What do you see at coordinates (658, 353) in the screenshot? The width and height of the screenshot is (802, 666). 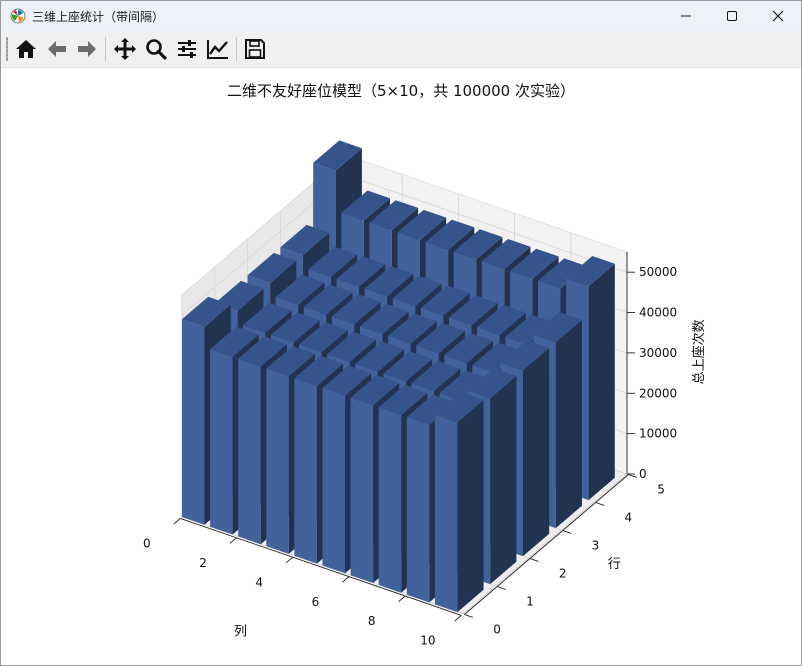 I see `z-tick-label: 30000` at bounding box center [658, 353].